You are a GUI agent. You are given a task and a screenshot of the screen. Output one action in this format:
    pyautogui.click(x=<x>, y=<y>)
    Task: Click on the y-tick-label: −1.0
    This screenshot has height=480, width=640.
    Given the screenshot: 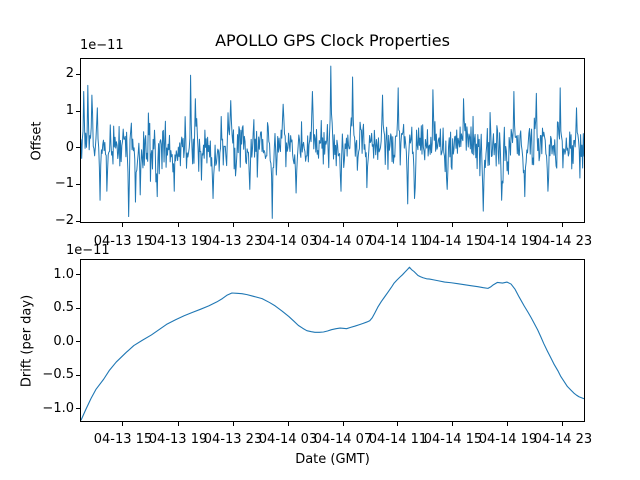 What is the action you would take?
    pyautogui.click(x=58, y=408)
    